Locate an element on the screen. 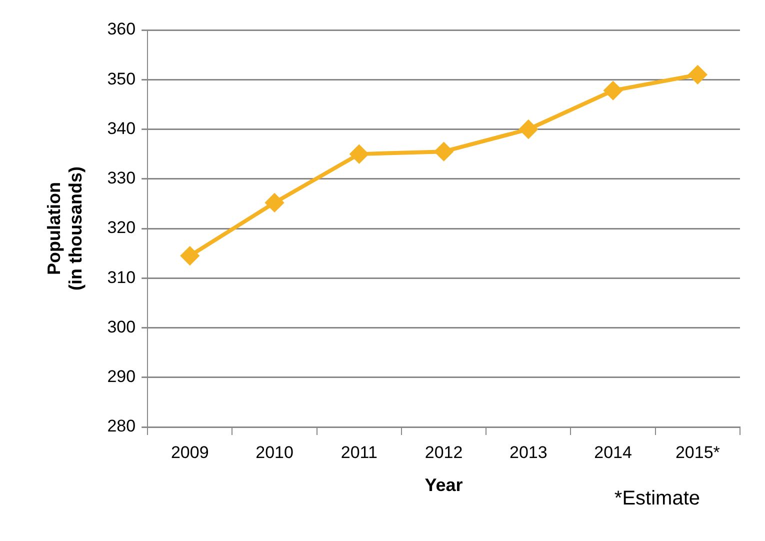 This screenshot has width=765, height=541. x-tick-label: 2009 is located at coordinates (189, 452).